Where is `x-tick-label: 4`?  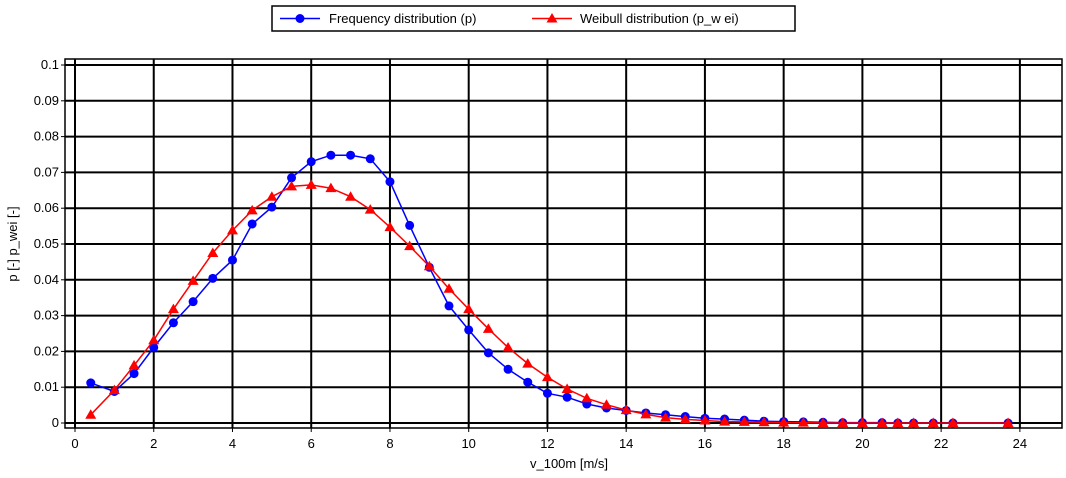
x-tick-label: 4 is located at coordinates (232, 443).